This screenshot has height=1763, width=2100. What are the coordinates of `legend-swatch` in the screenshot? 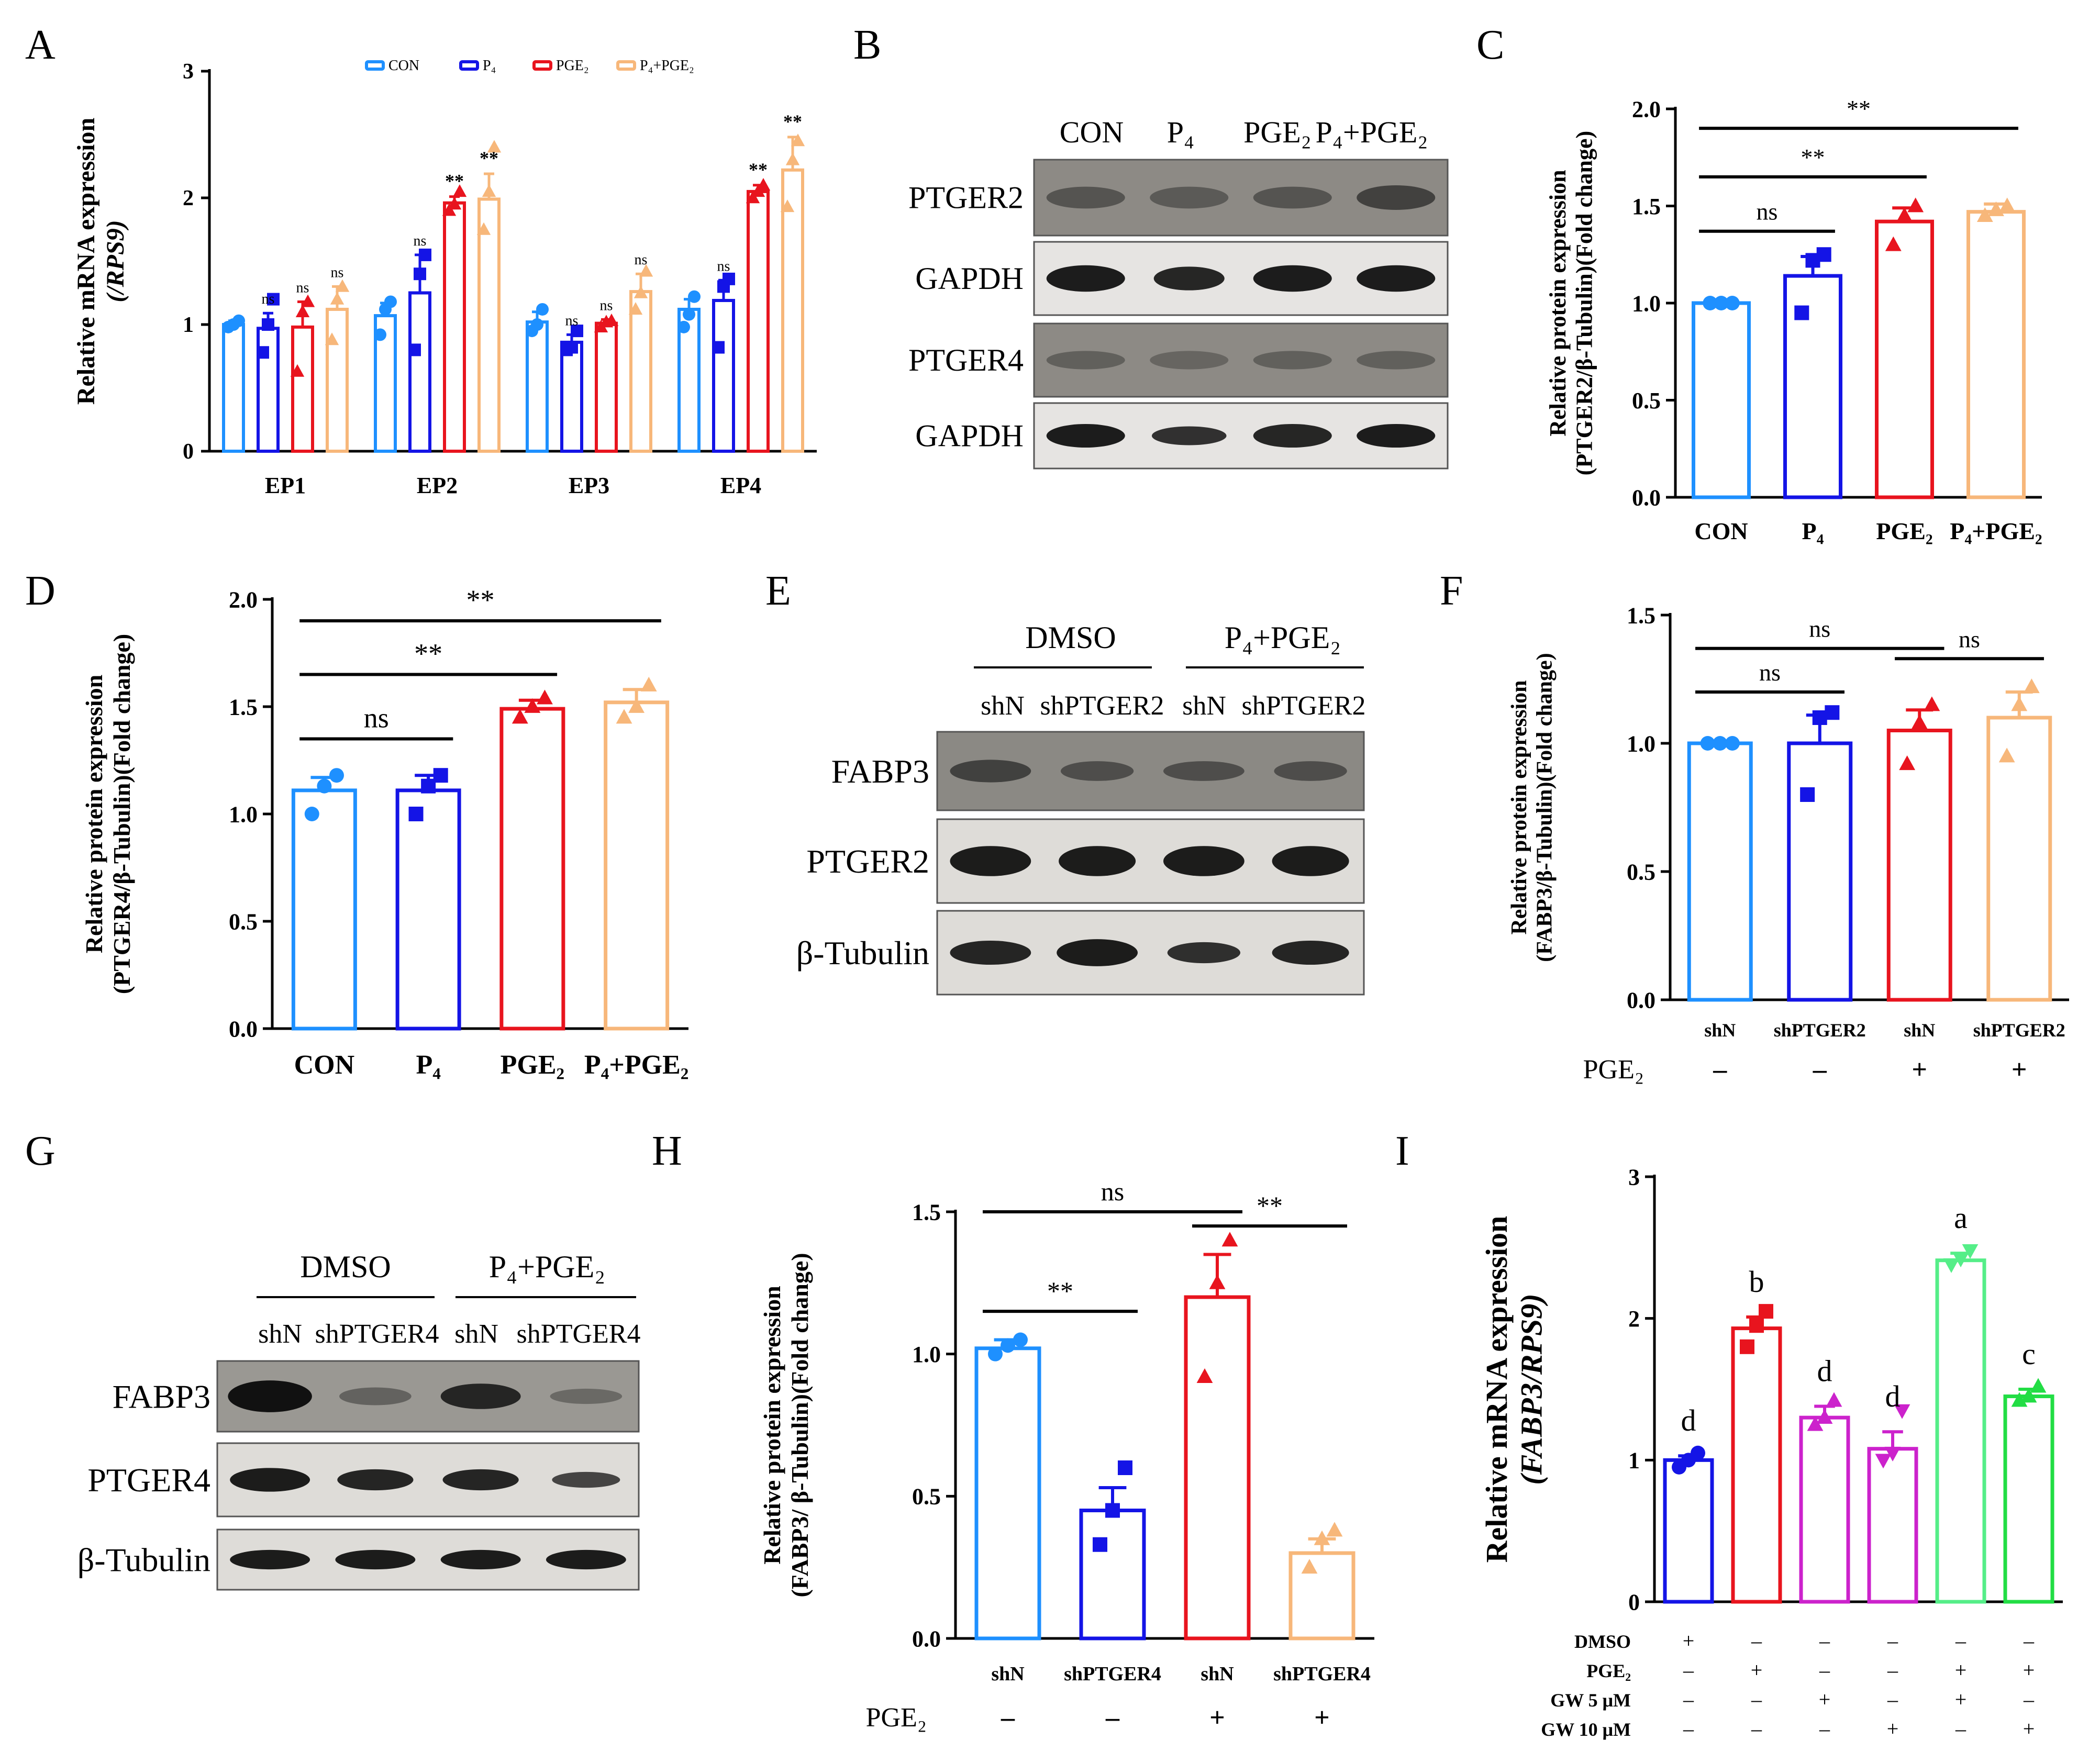 It's located at (626, 65).